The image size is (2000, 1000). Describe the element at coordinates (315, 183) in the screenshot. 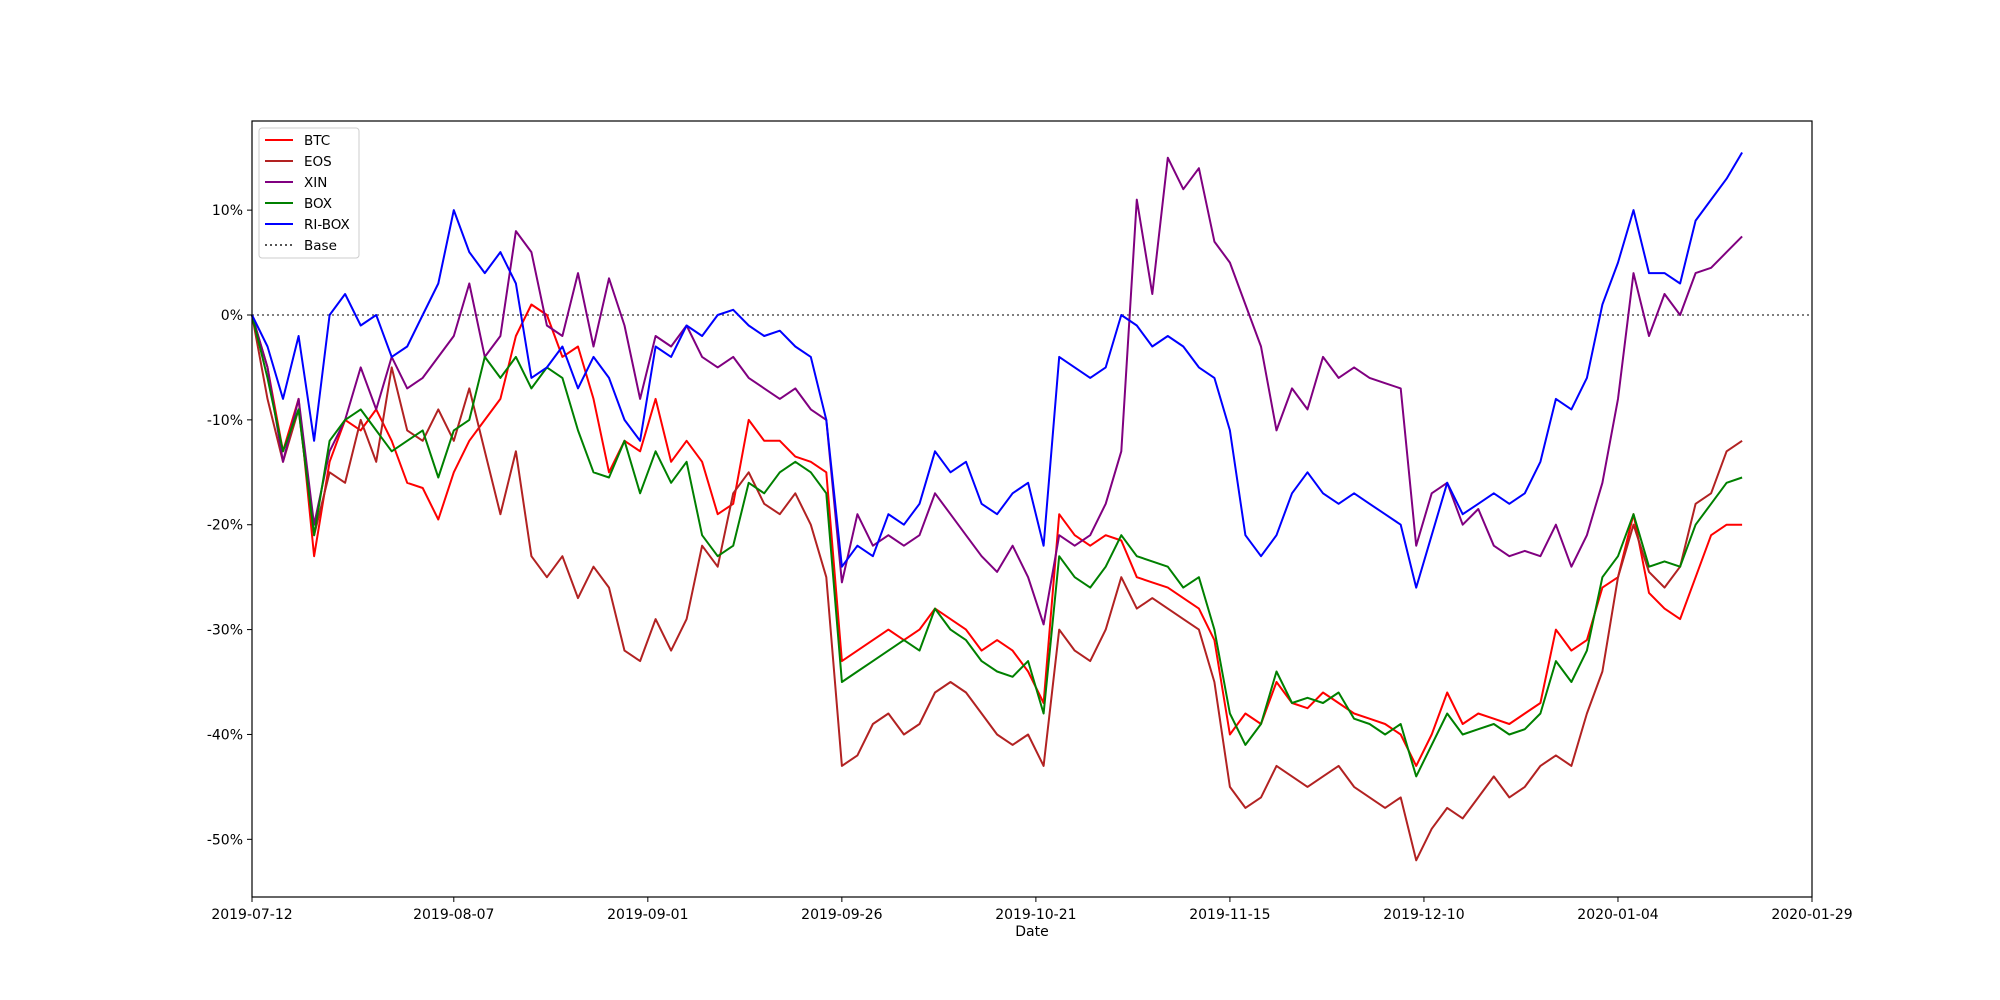

I see `legend-label: XIN` at that location.